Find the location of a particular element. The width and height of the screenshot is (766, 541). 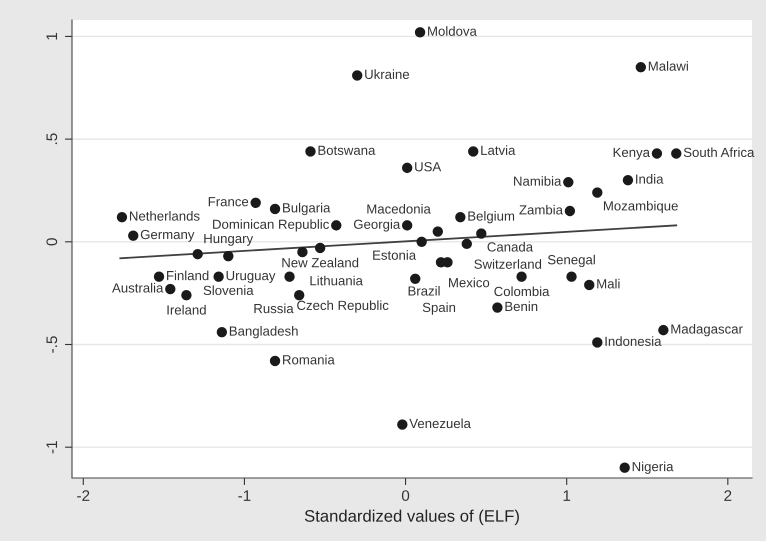

annotation: Czech Republic is located at coordinates (343, 306).